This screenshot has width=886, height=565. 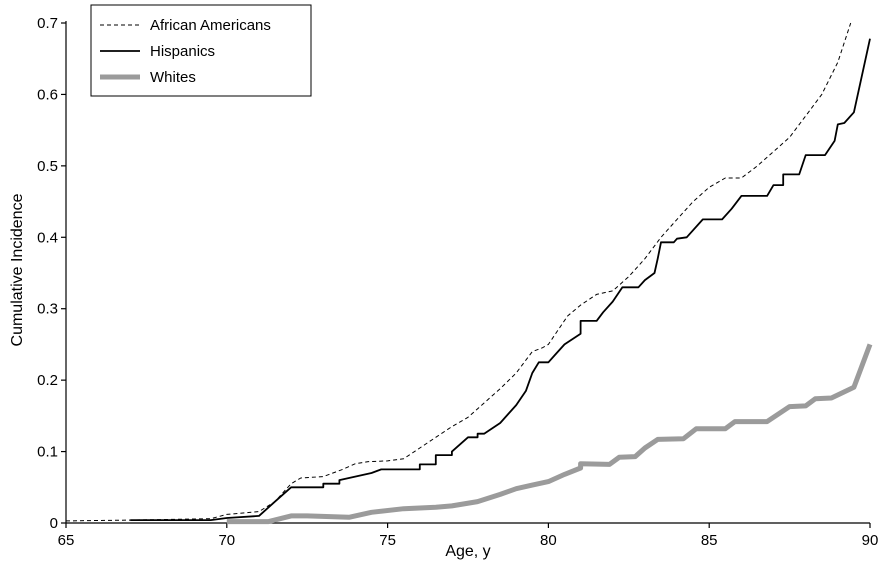 I want to click on x-tick-label: 75, so click(x=387, y=540).